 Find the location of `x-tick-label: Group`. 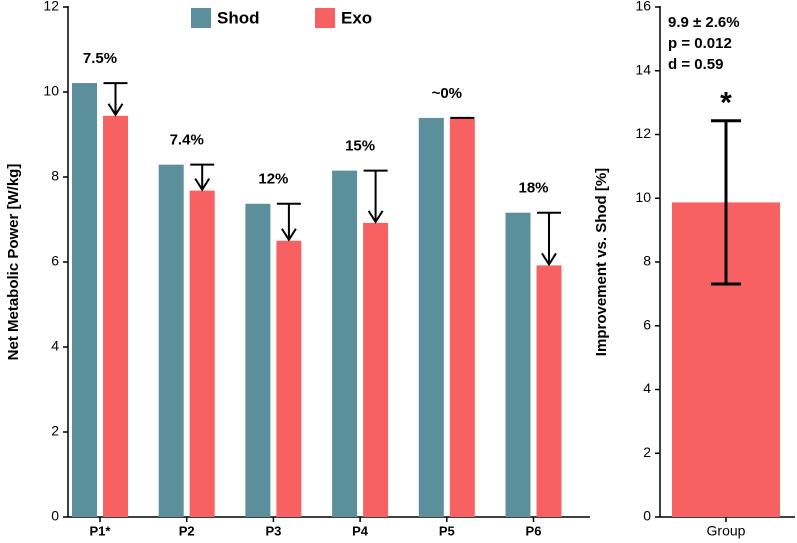

x-tick-label: Group is located at coordinates (726, 531).